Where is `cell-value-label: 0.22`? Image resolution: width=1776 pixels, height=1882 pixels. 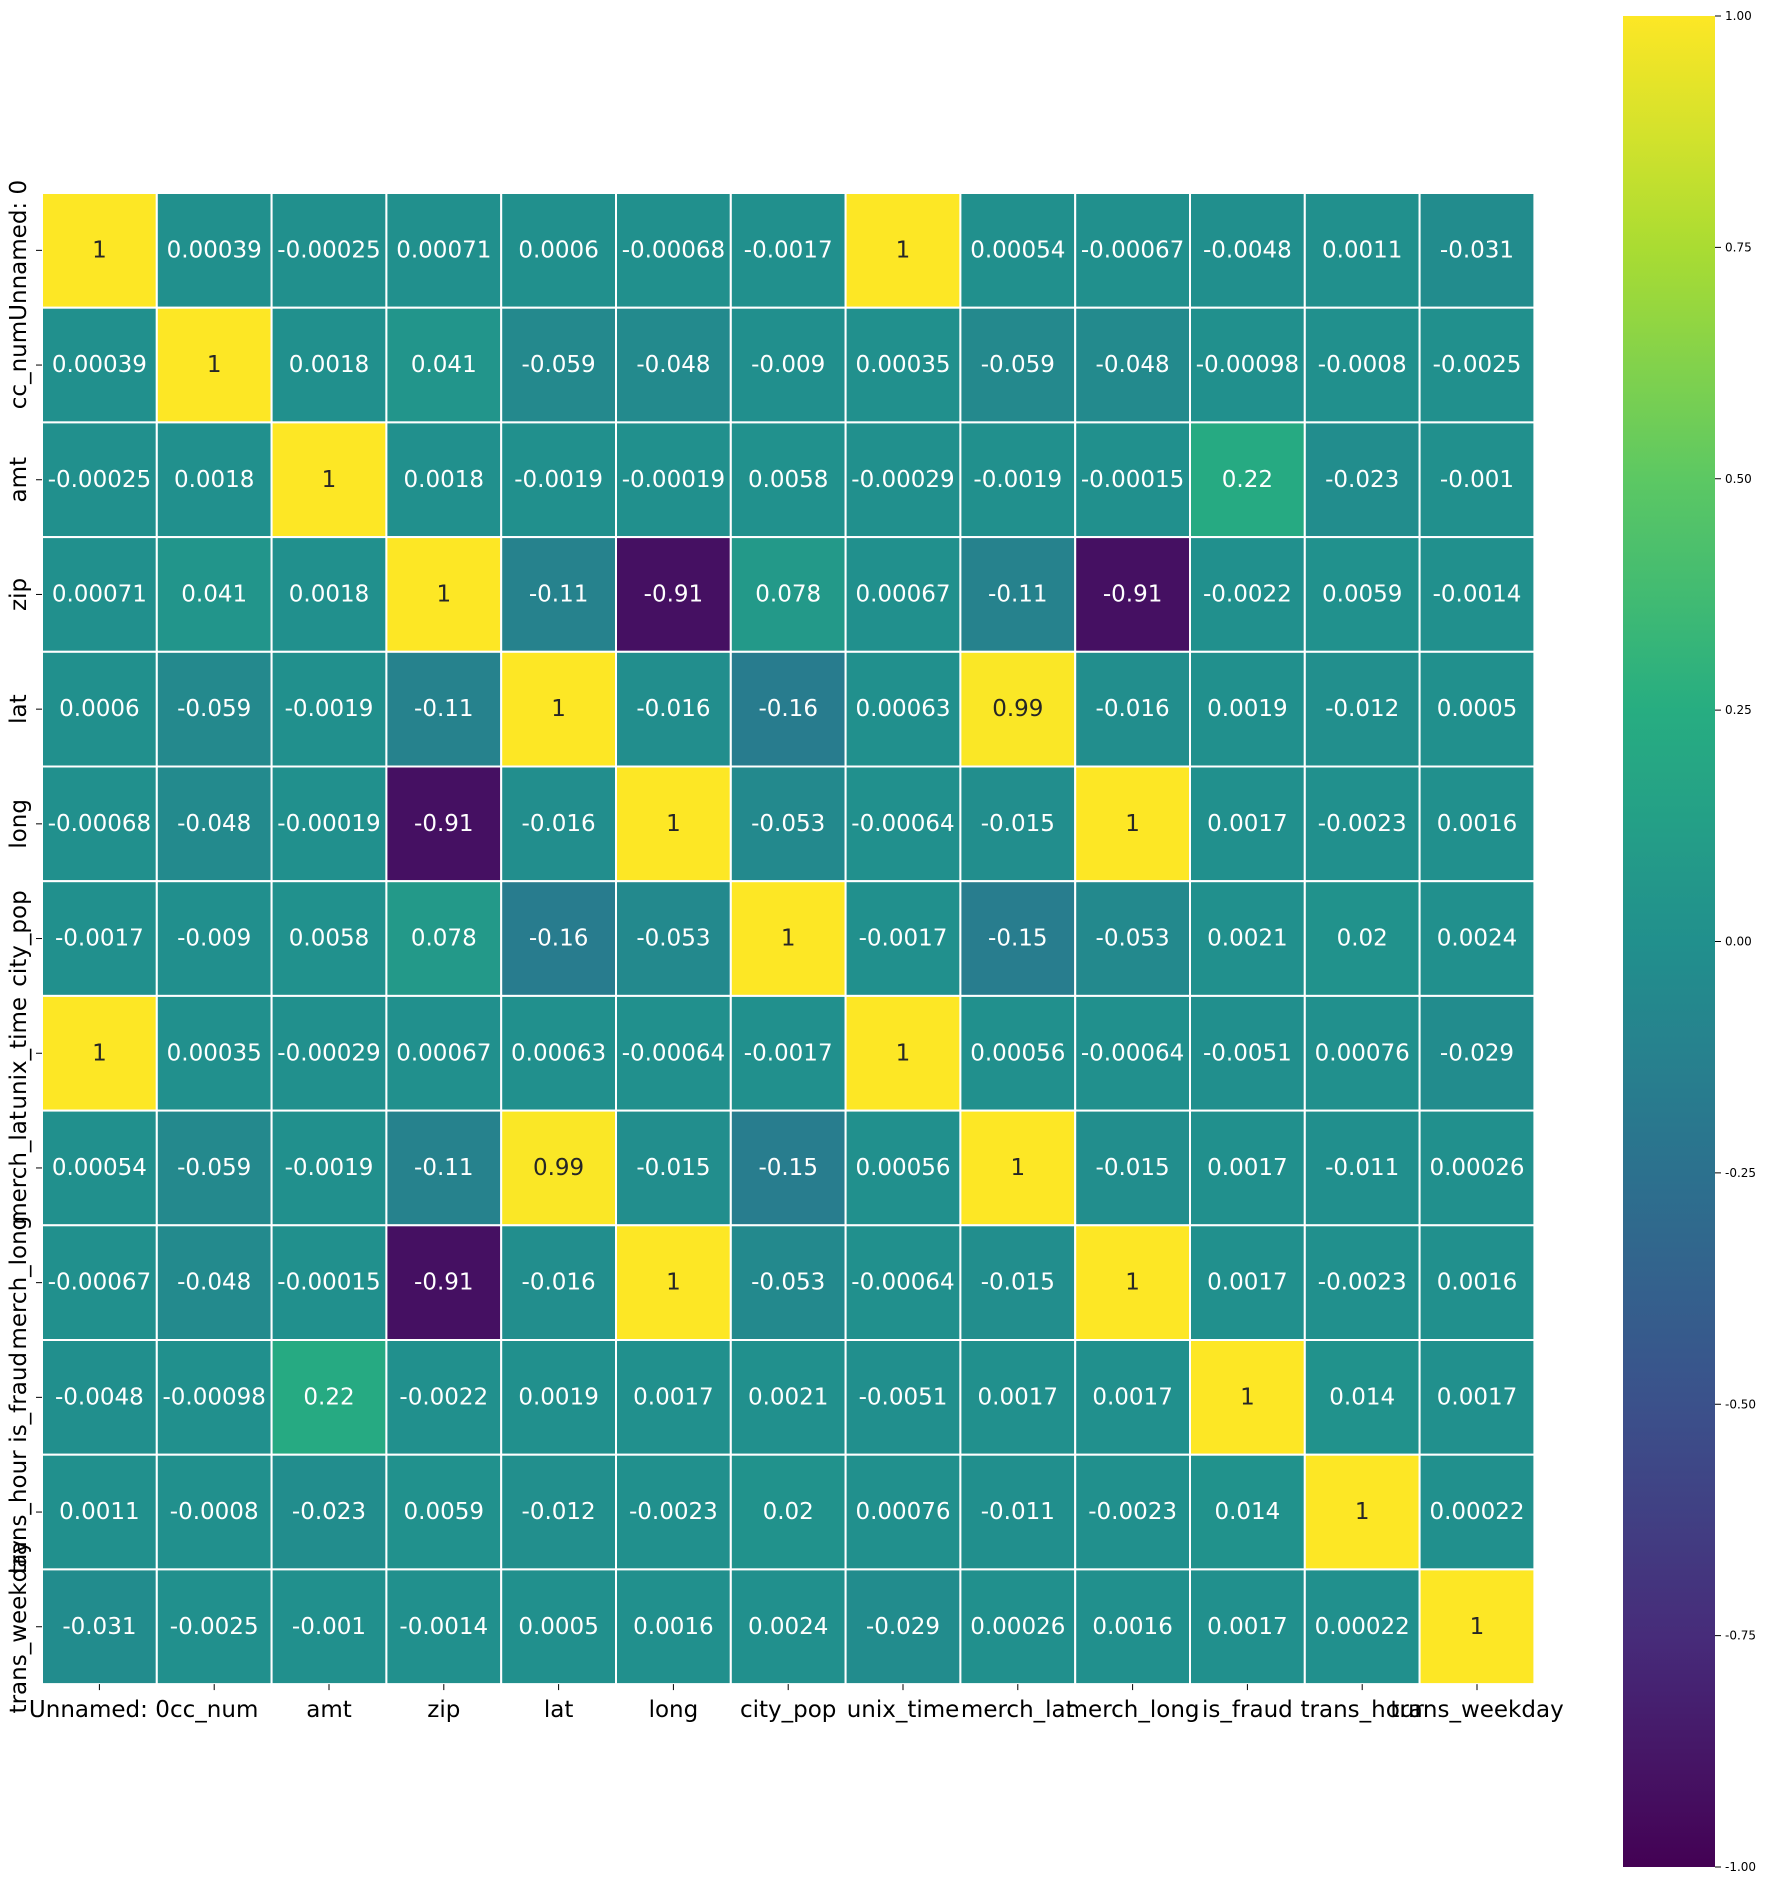
cell-value-label: 0.22 is located at coordinates (1247, 480).